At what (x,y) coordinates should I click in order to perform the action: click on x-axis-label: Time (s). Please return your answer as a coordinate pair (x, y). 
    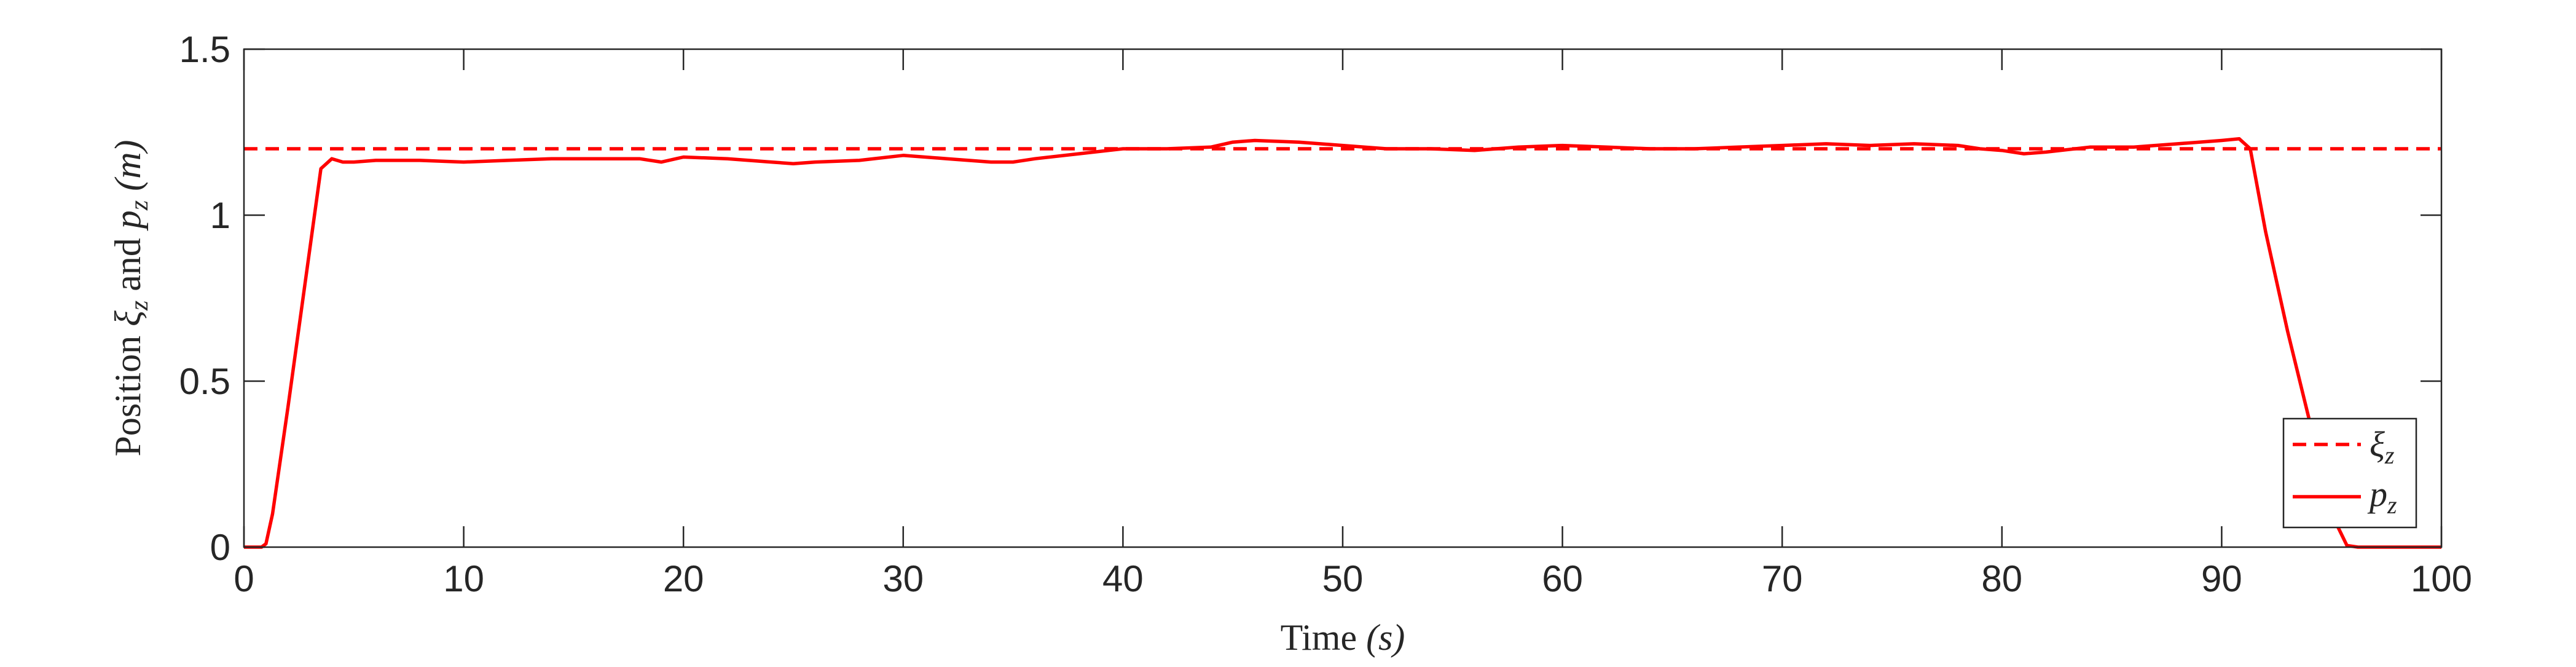
    Looking at the image, I should click on (1343, 638).